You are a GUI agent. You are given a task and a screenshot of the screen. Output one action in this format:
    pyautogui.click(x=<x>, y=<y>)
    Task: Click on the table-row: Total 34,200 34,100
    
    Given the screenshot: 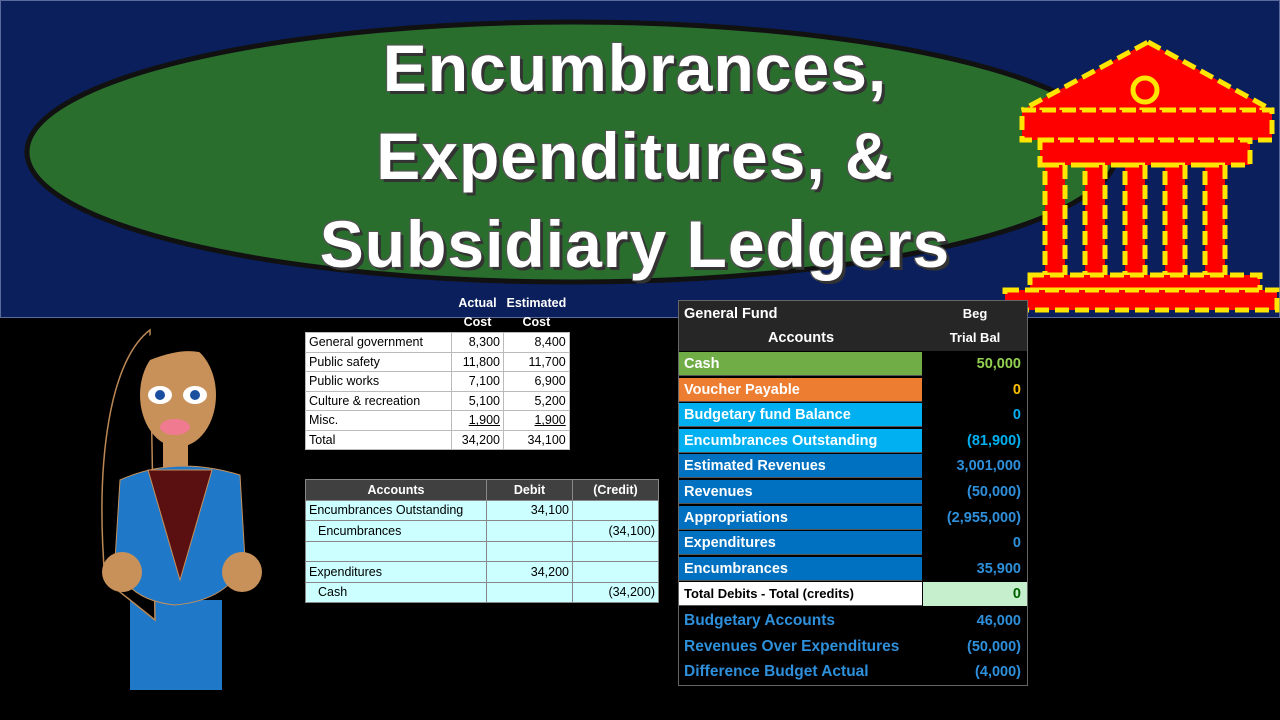 What is the action you would take?
    pyautogui.click(x=437, y=439)
    